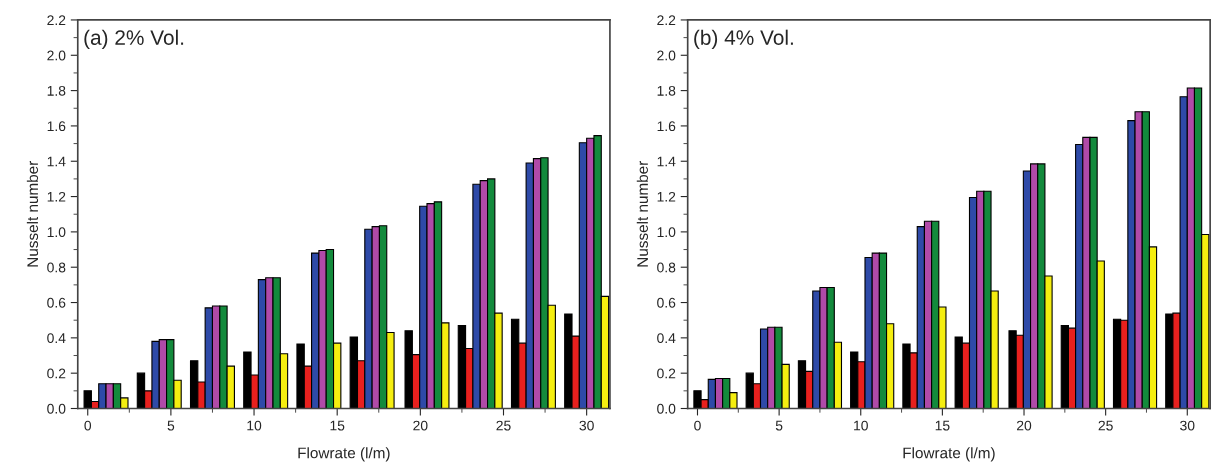  What do you see at coordinates (743, 39) in the screenshot?
I see `chart-title: (b) 4% Vol.` at bounding box center [743, 39].